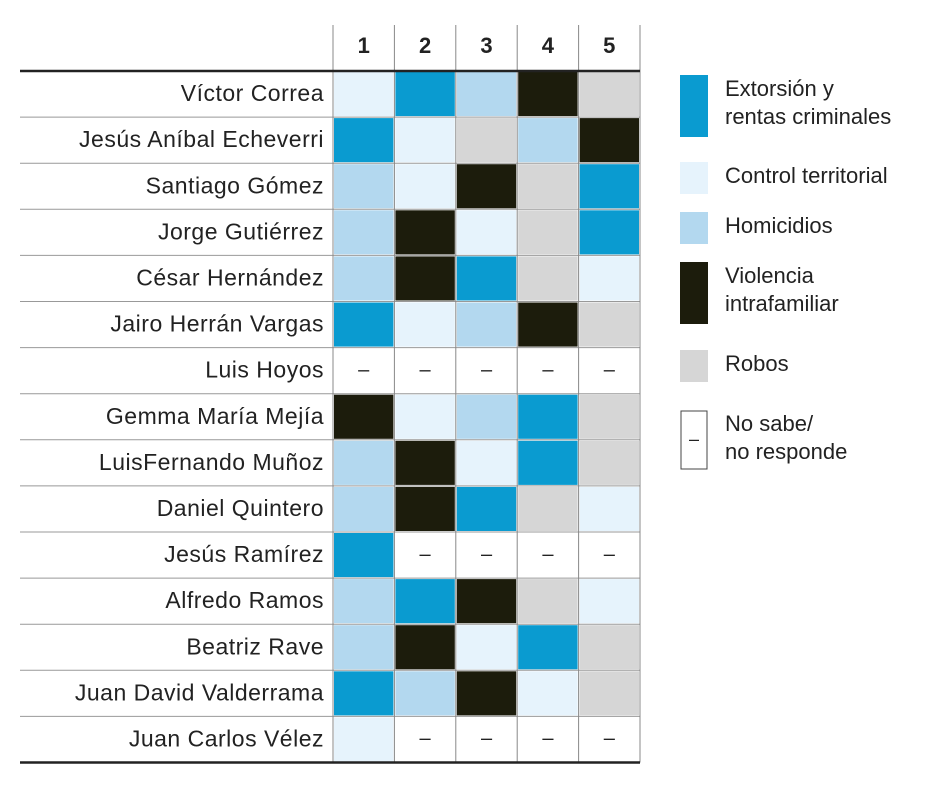  I want to click on legend-label: Control territorial, so click(806, 175).